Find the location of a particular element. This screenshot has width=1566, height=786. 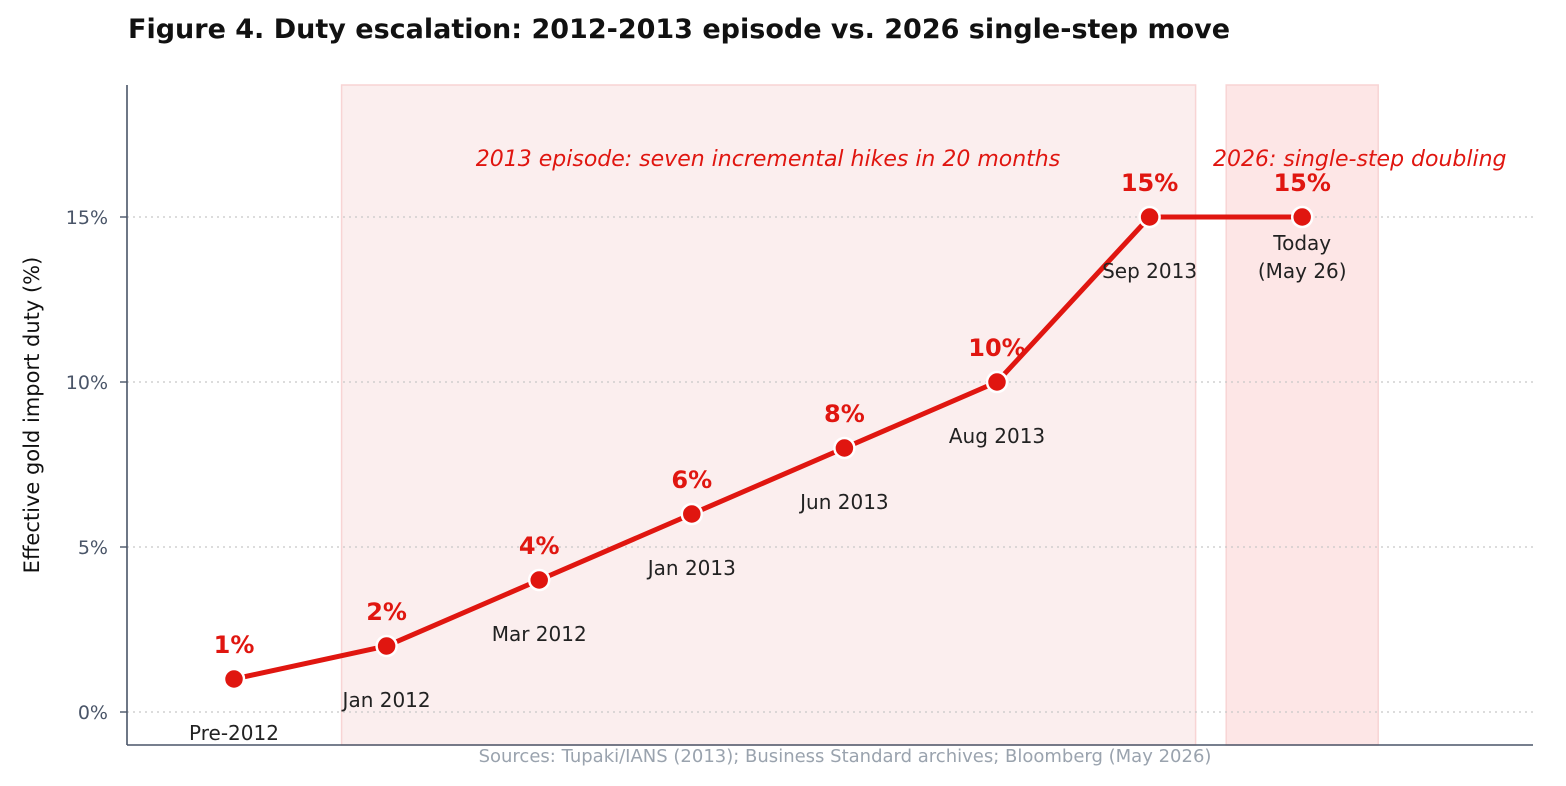

date-label: Jan 2013 is located at coordinates (691, 568).